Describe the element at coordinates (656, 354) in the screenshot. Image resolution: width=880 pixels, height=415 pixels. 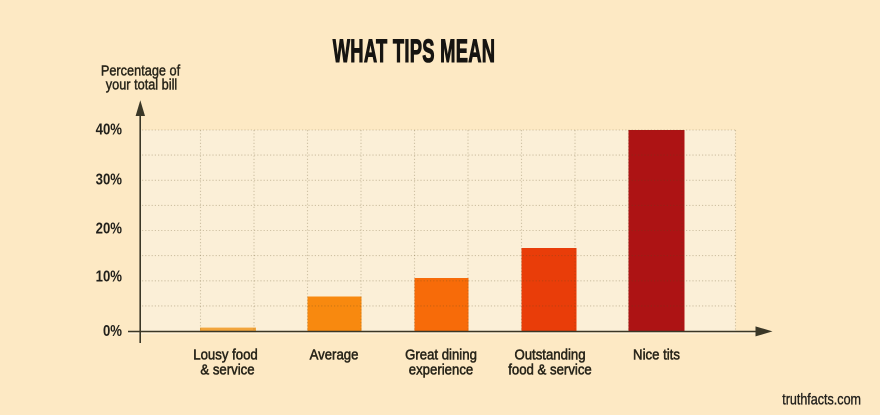
I see `svg-text: Nice tits` at that location.